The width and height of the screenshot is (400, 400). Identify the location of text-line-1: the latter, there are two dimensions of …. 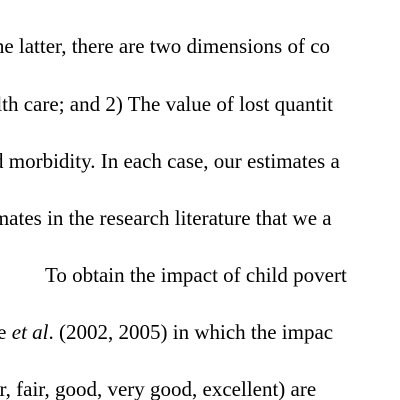
(165, 46).